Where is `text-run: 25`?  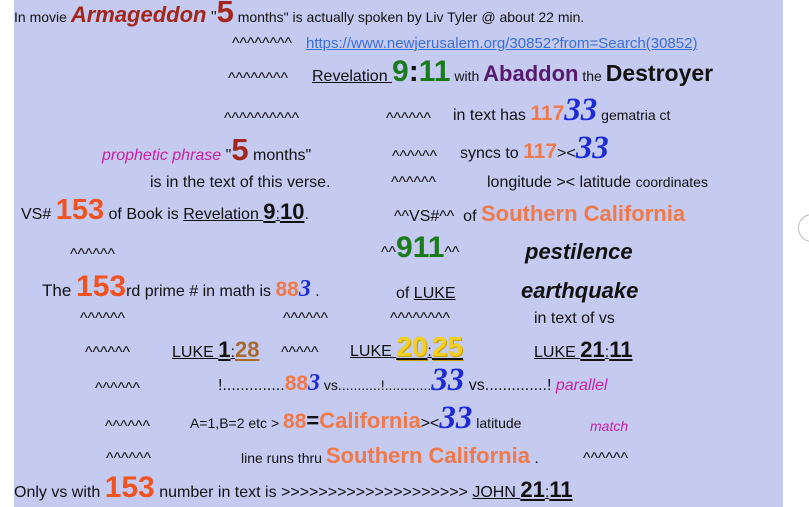 text-run: 25 is located at coordinates (447, 346).